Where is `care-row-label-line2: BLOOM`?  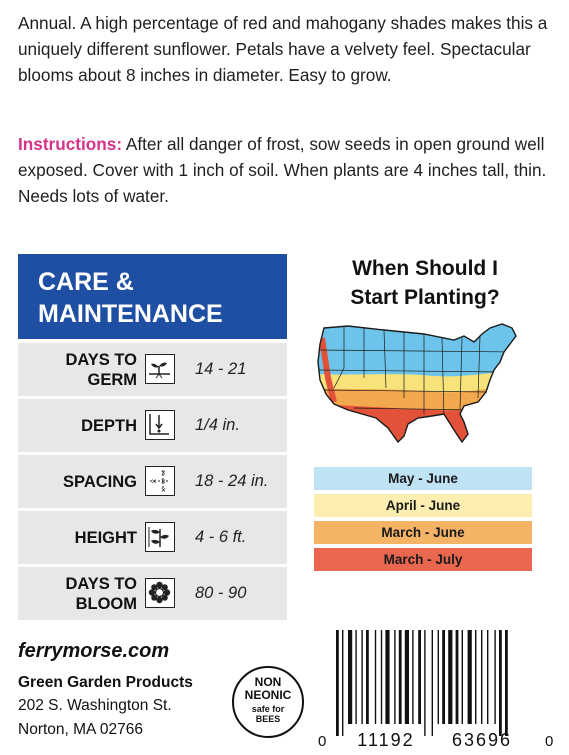 care-row-label-line2: BLOOM is located at coordinates (106, 603).